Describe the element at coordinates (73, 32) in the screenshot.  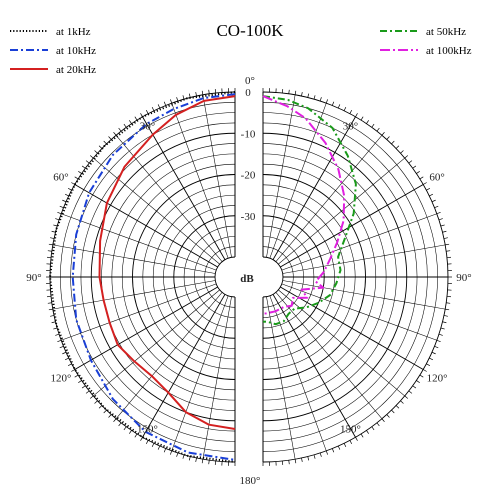
I see `legend-label: at 1kHz` at that location.